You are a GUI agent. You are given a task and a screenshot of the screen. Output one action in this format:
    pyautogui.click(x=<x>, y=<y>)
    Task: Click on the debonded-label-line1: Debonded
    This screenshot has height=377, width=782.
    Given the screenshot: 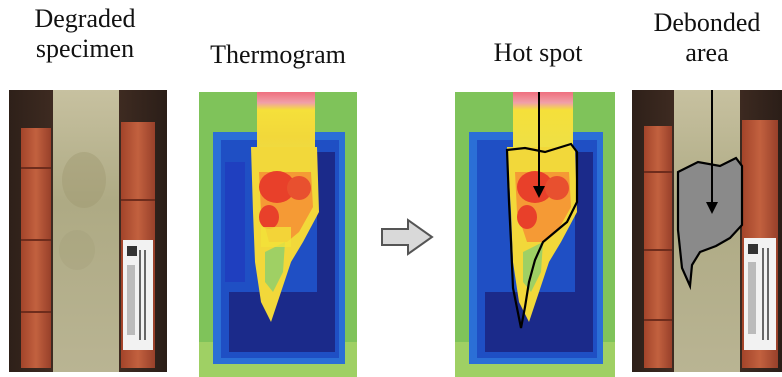 What is the action you would take?
    pyautogui.click(x=707, y=22)
    